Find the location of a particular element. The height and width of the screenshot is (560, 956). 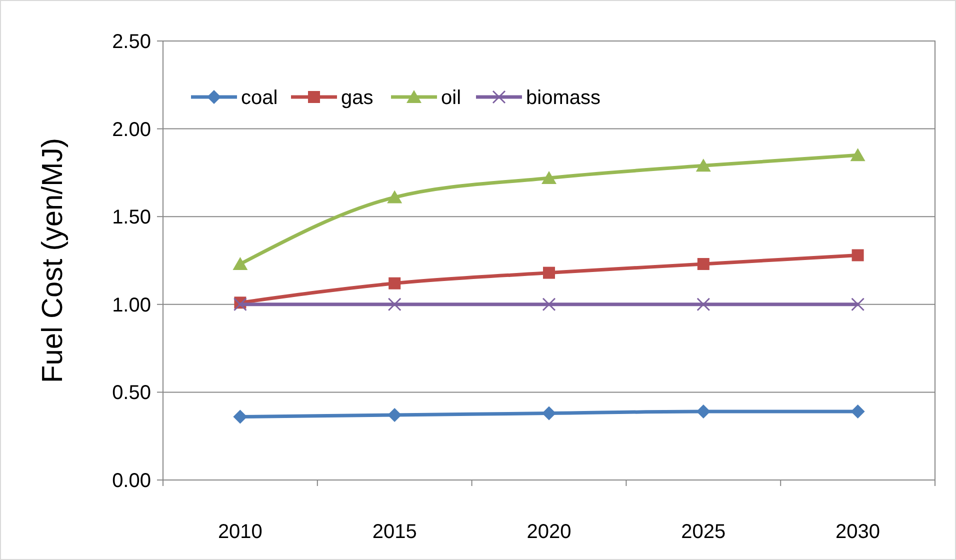

y-tick-label: 0.00 is located at coordinates (131, 481).